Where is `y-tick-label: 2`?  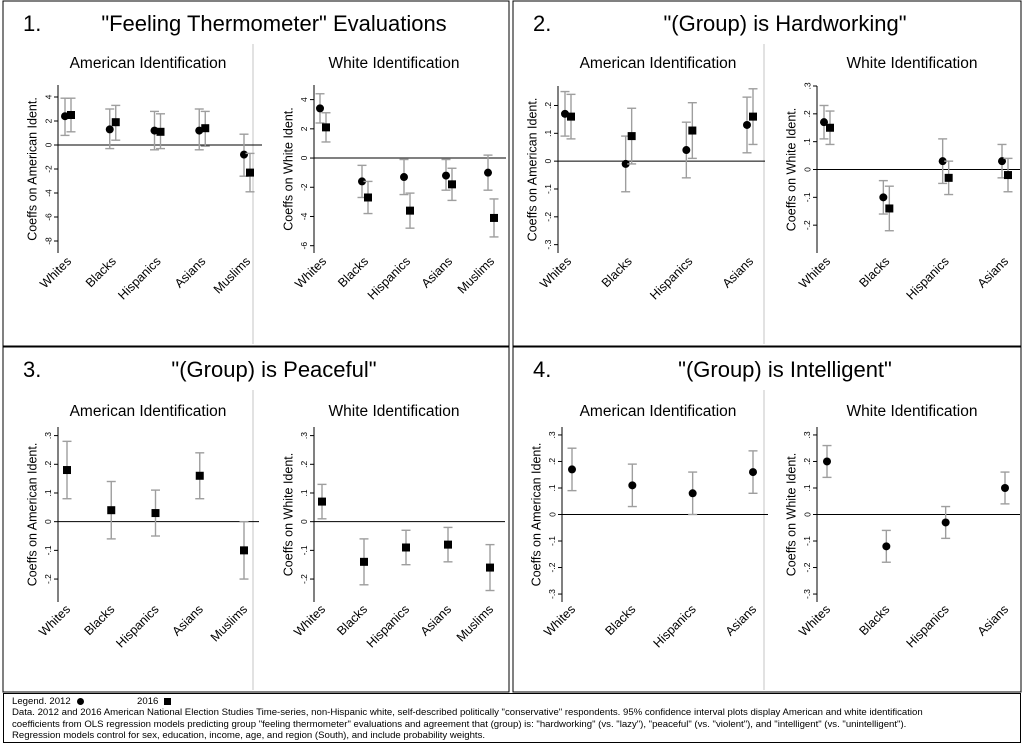 y-tick-label: 2 is located at coordinates (48, 120).